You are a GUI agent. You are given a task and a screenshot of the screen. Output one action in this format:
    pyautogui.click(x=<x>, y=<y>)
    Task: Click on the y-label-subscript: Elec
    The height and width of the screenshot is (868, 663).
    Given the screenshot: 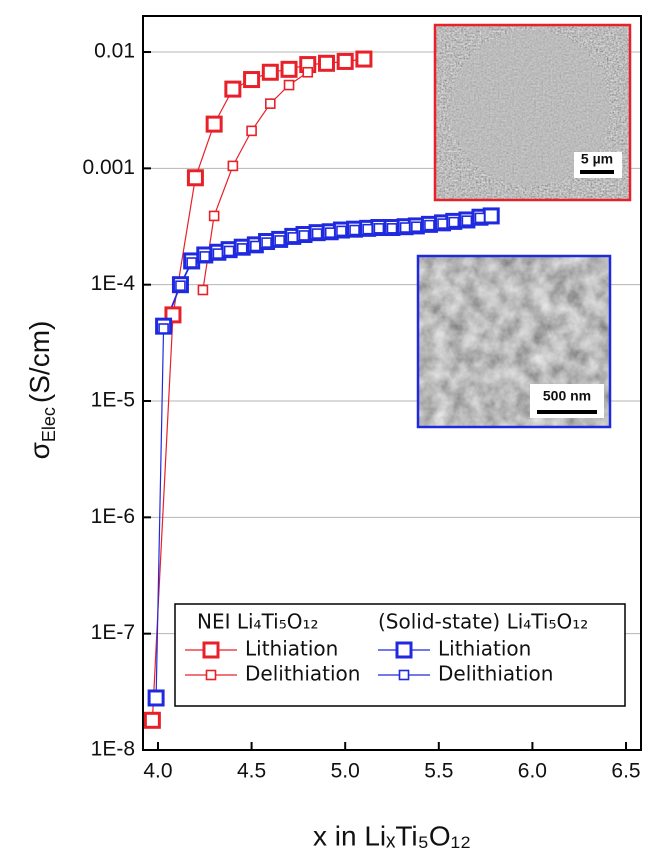 What is the action you would take?
    pyautogui.click(x=49, y=424)
    